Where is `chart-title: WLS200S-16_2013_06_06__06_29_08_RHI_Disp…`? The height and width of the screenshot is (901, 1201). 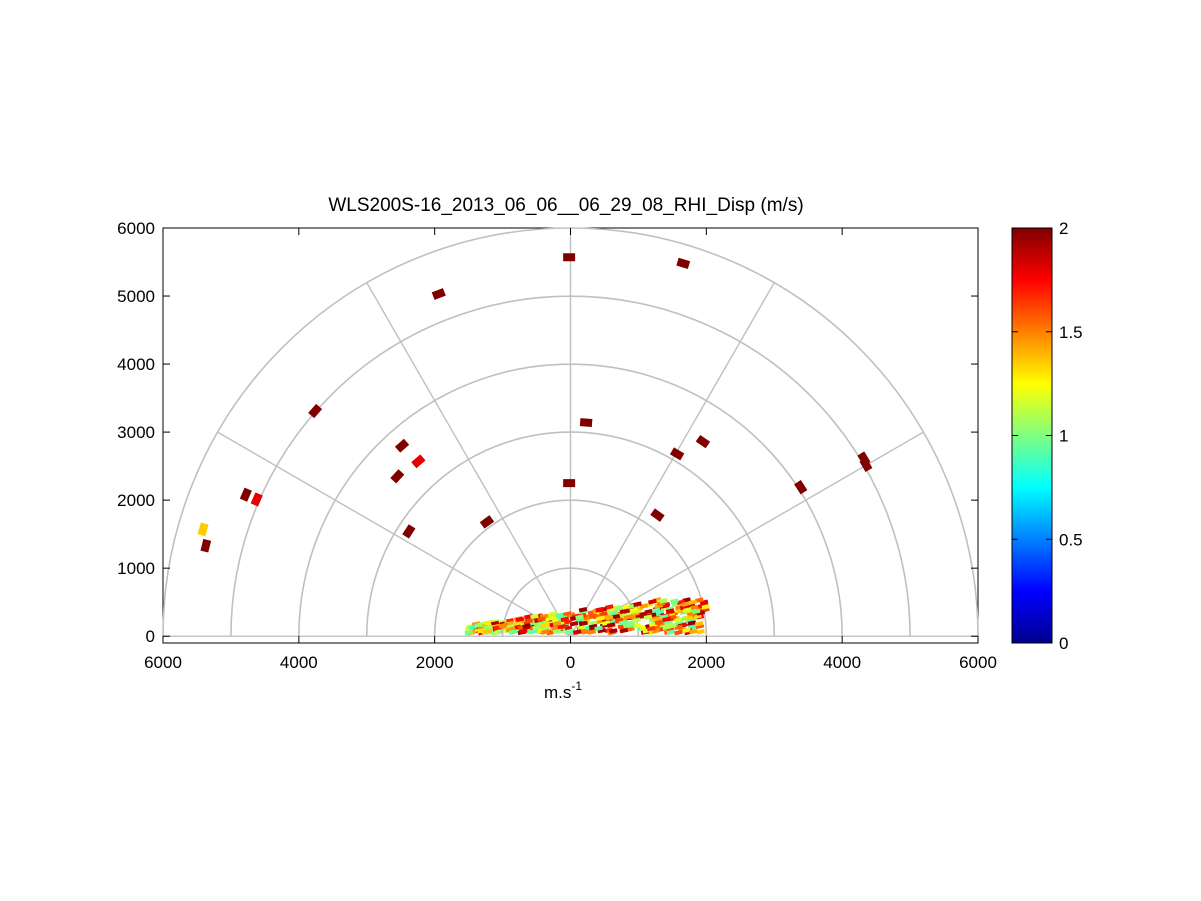 chart-title: WLS200S-16_2013_06_06__06_29_08_RHI_Disp… is located at coordinates (565, 205).